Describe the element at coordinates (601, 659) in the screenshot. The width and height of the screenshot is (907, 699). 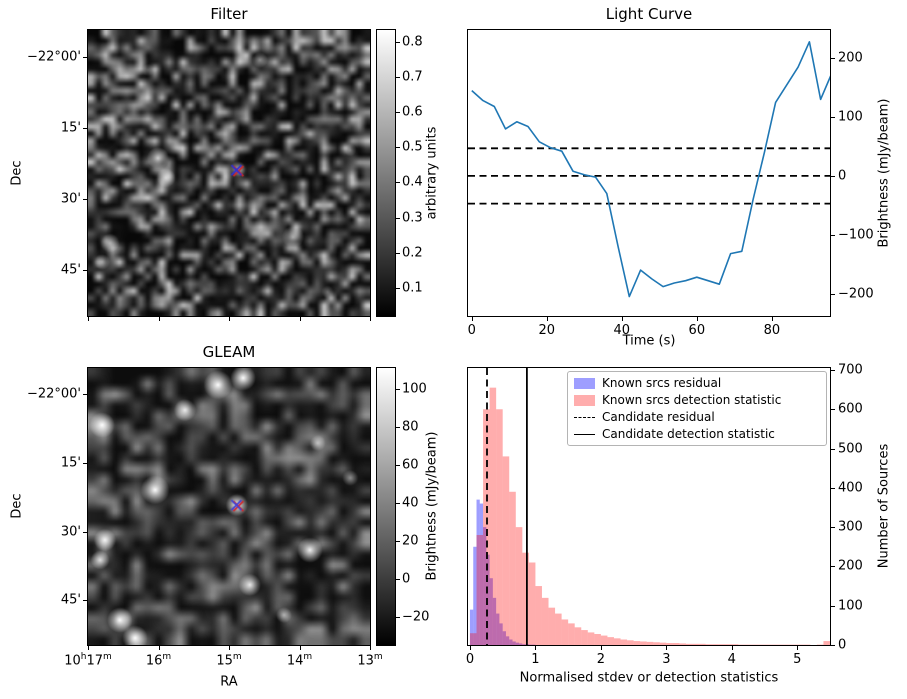
I see `stdev-tick-label: 2` at that location.